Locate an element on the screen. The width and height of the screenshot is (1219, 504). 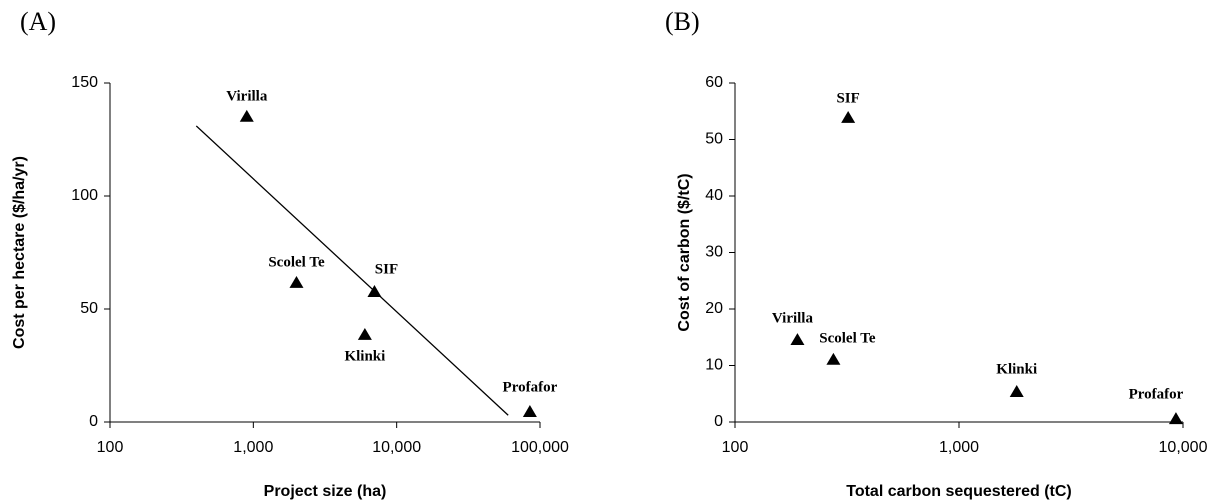
x-axis-title: Total carbon sequestered (tC) is located at coordinates (959, 491).